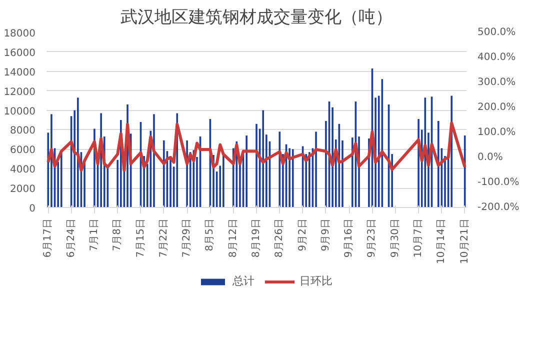 This screenshot has height=344, width=555. Describe the element at coordinates (48, 238) in the screenshot. I see `x-tick-label: 6月17日` at that location.